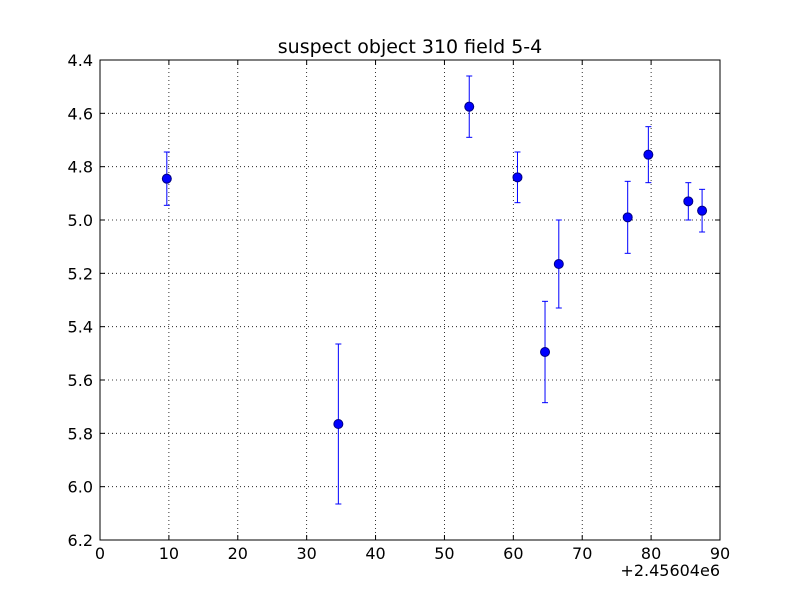 This screenshot has width=800, height=600. Describe the element at coordinates (444, 553) in the screenshot. I see `x-tick-label: 50` at that location.